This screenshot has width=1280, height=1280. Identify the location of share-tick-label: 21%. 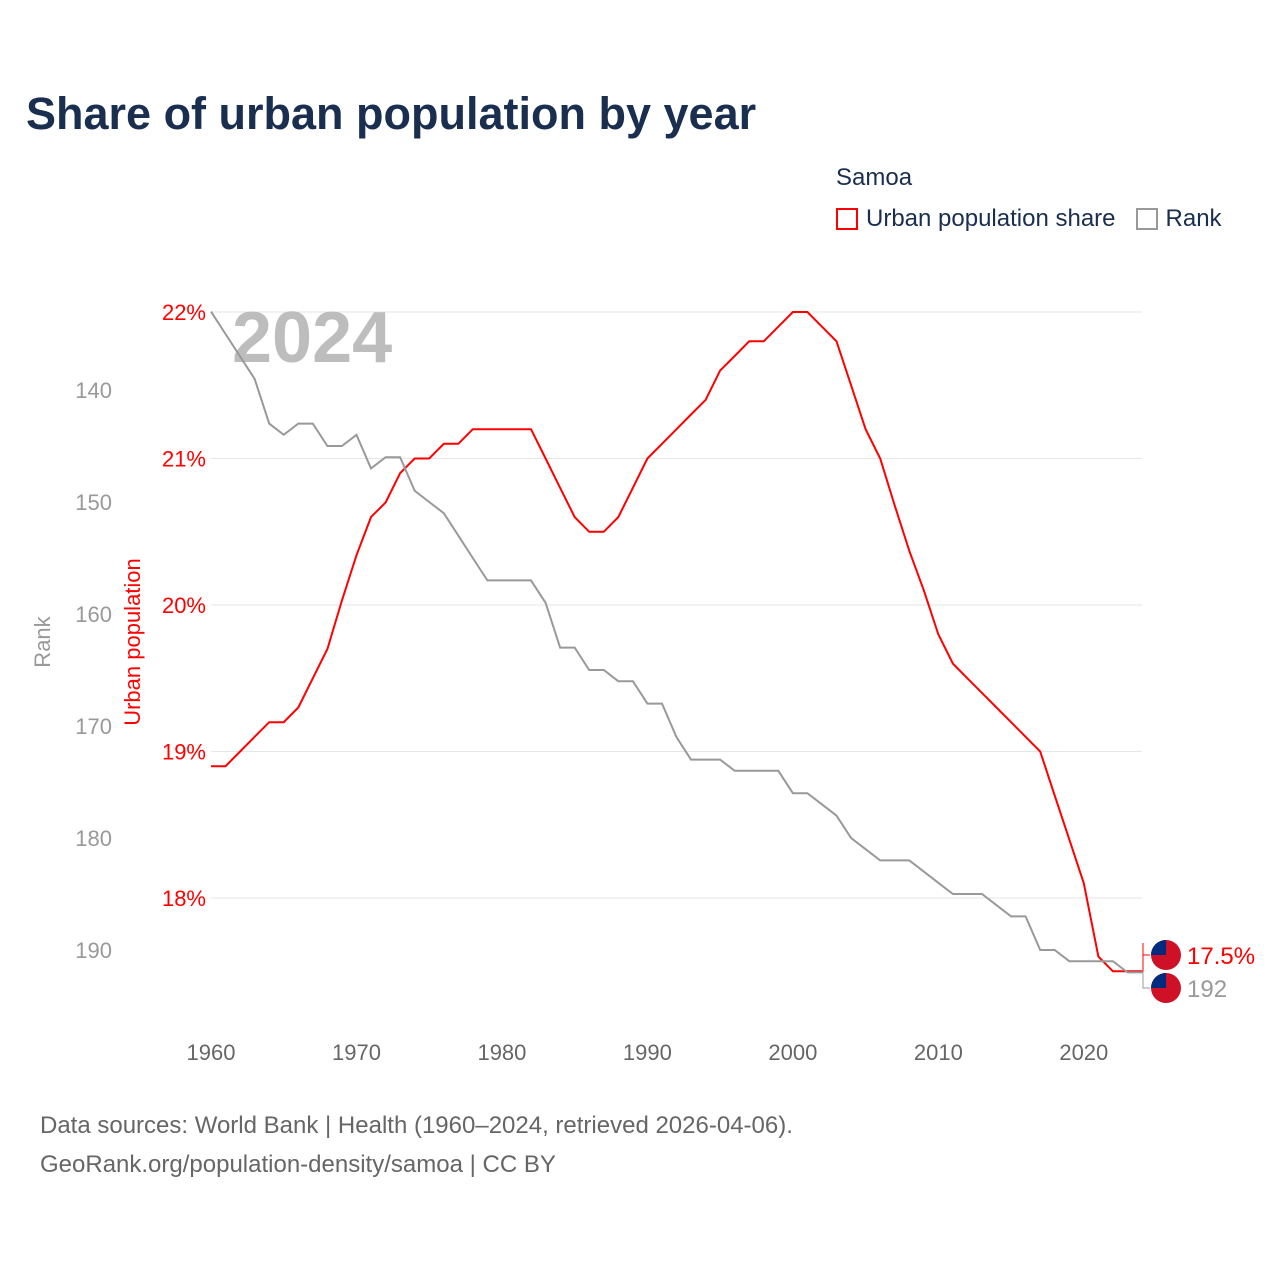
(184, 459).